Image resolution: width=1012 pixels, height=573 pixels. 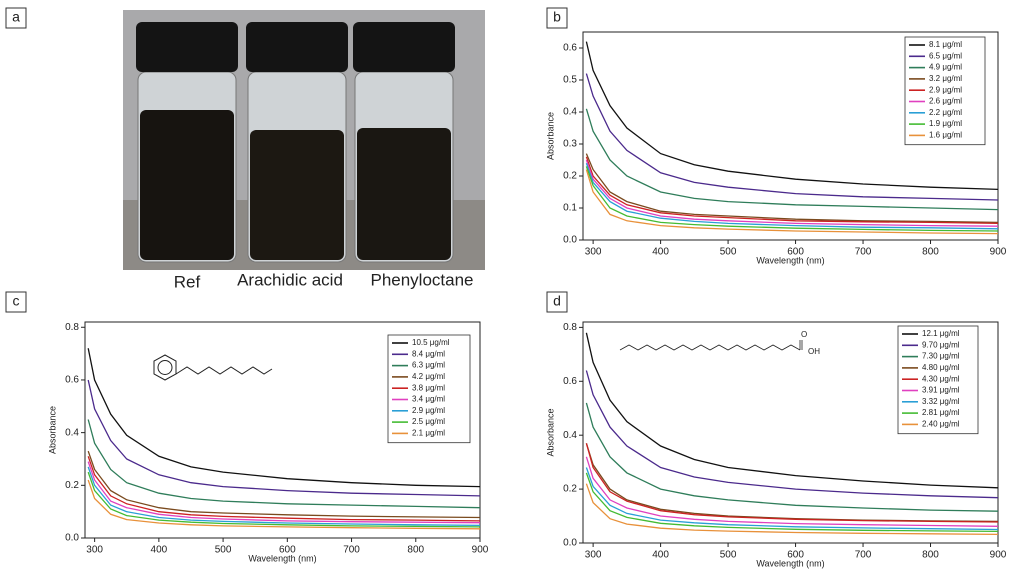 I want to click on arachidic-acid-structure, so click(x=711, y=345).